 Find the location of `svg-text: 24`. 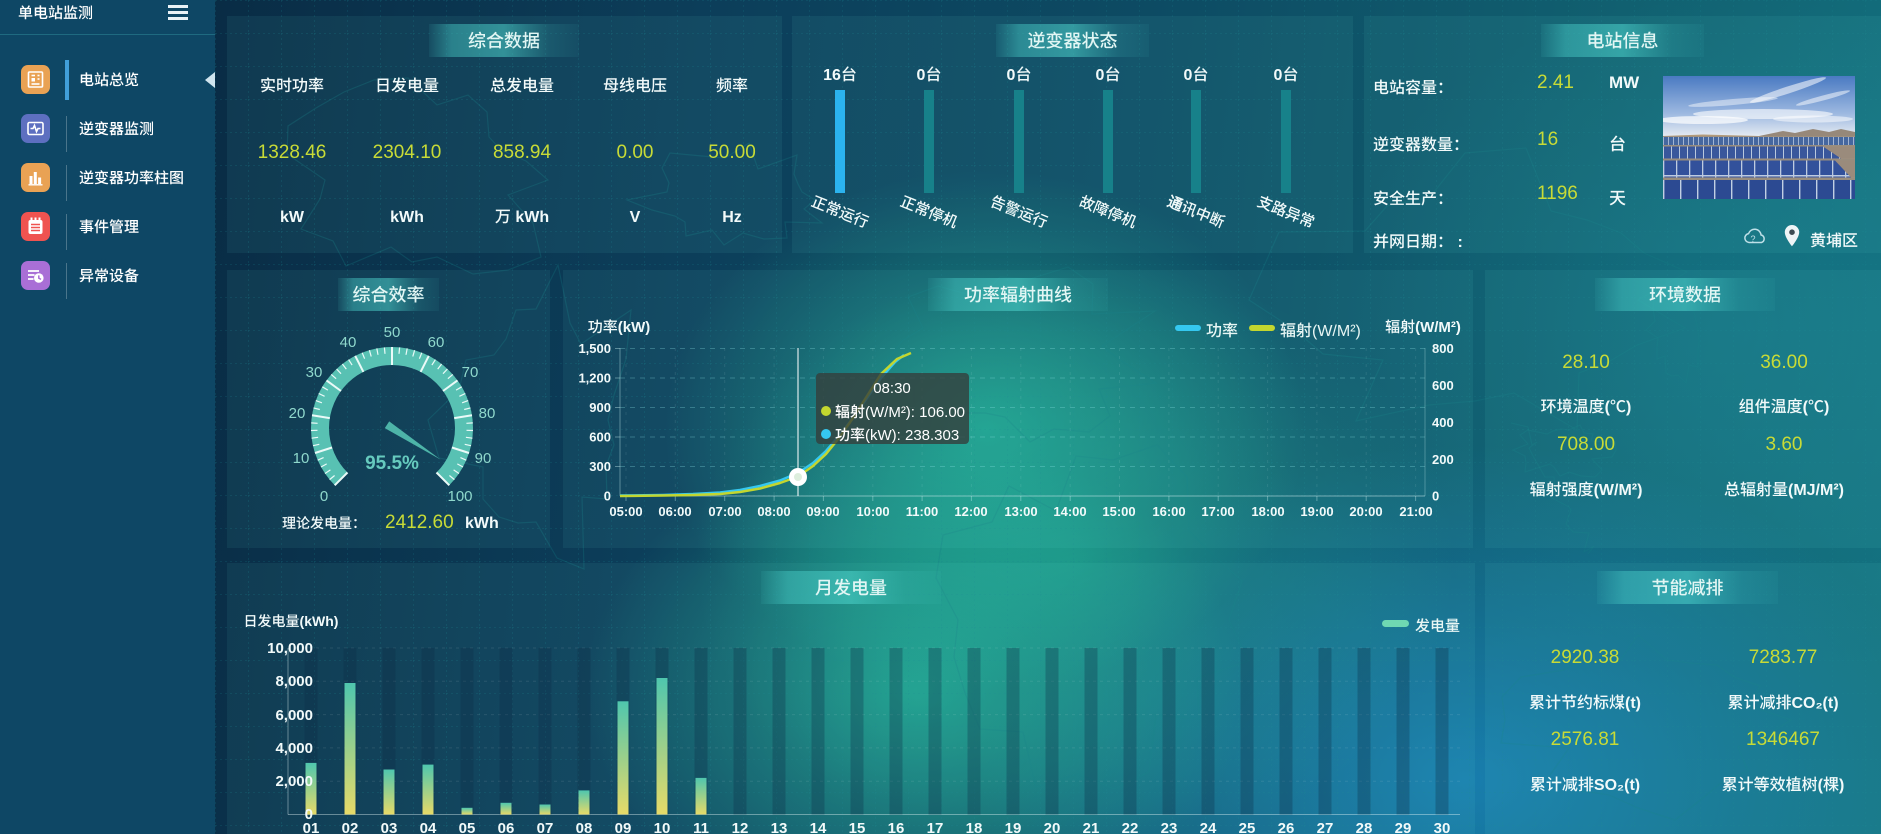

svg-text: 24 is located at coordinates (1208, 827).